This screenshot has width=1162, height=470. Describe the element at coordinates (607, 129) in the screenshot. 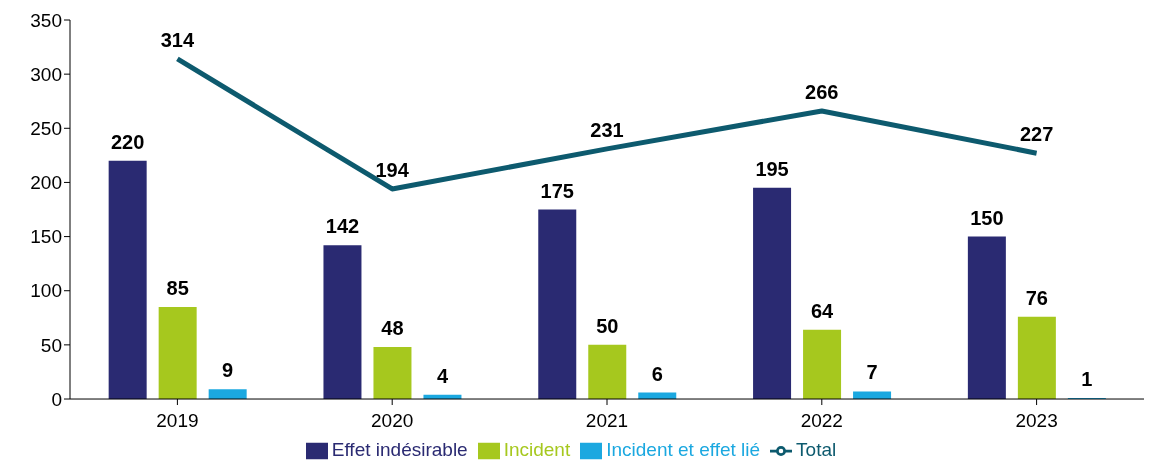

I see `data-label: 231` at that location.